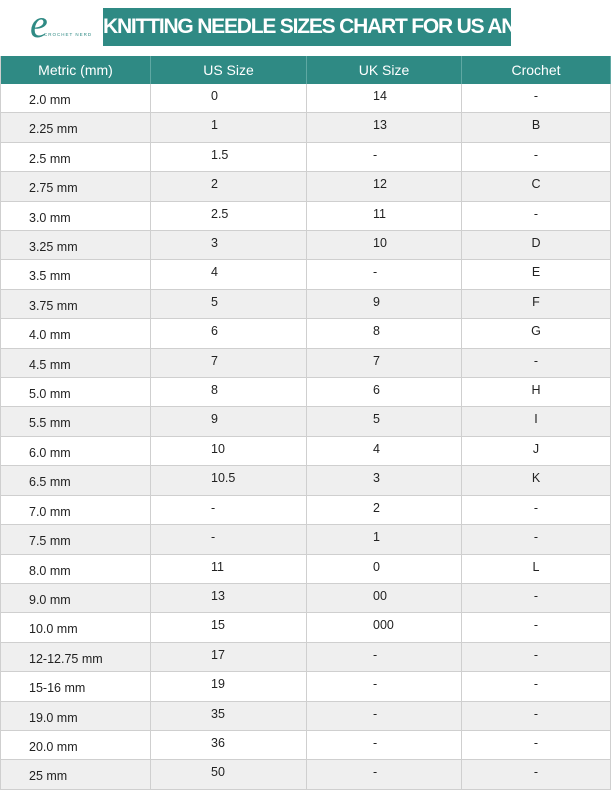 Image resolution: width=612 pixels, height=792 pixels. I want to click on table-cell: C, so click(536, 187).